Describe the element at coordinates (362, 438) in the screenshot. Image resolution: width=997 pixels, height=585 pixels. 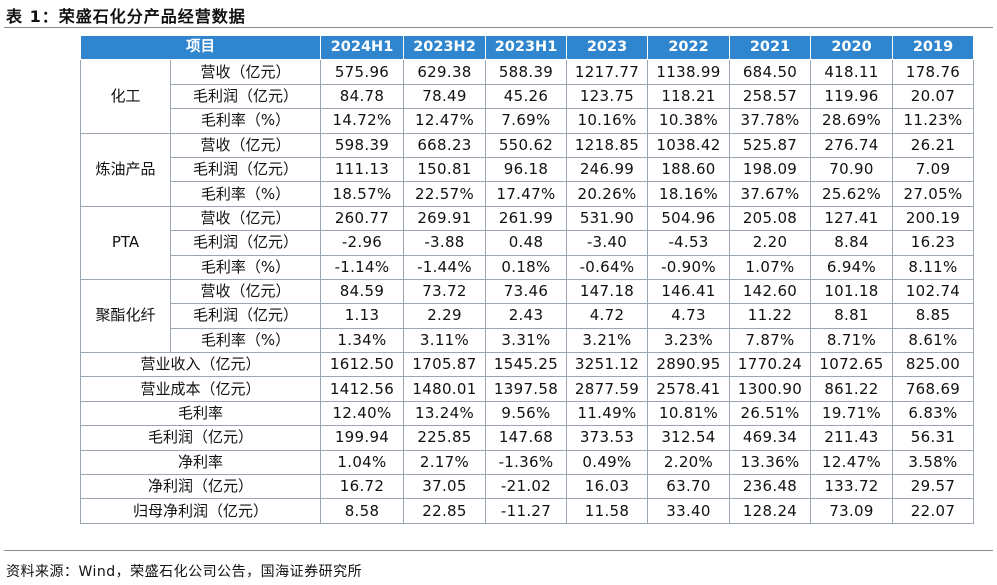
I see `value-cell: 199.94` at that location.